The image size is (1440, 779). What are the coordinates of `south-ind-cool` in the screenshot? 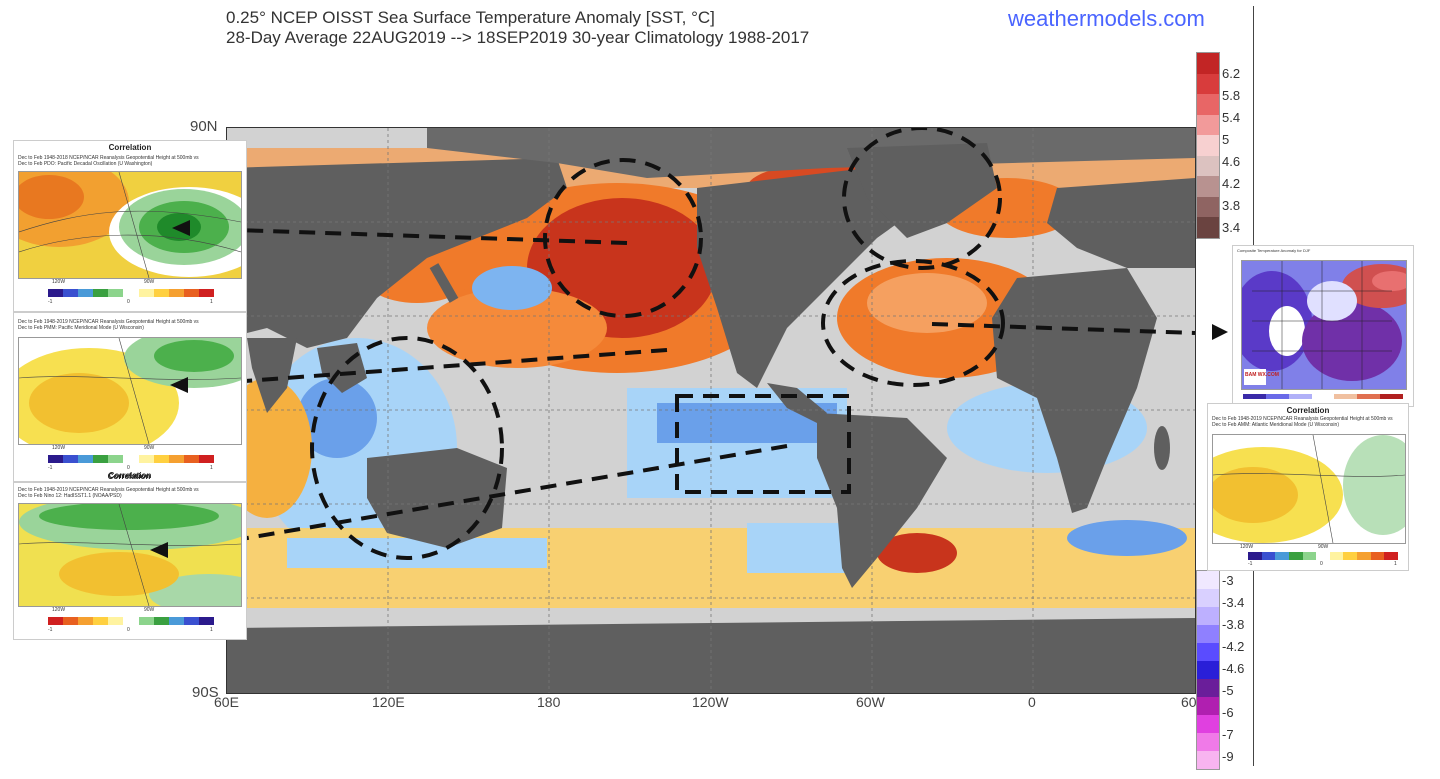 It's located at (1127, 538).